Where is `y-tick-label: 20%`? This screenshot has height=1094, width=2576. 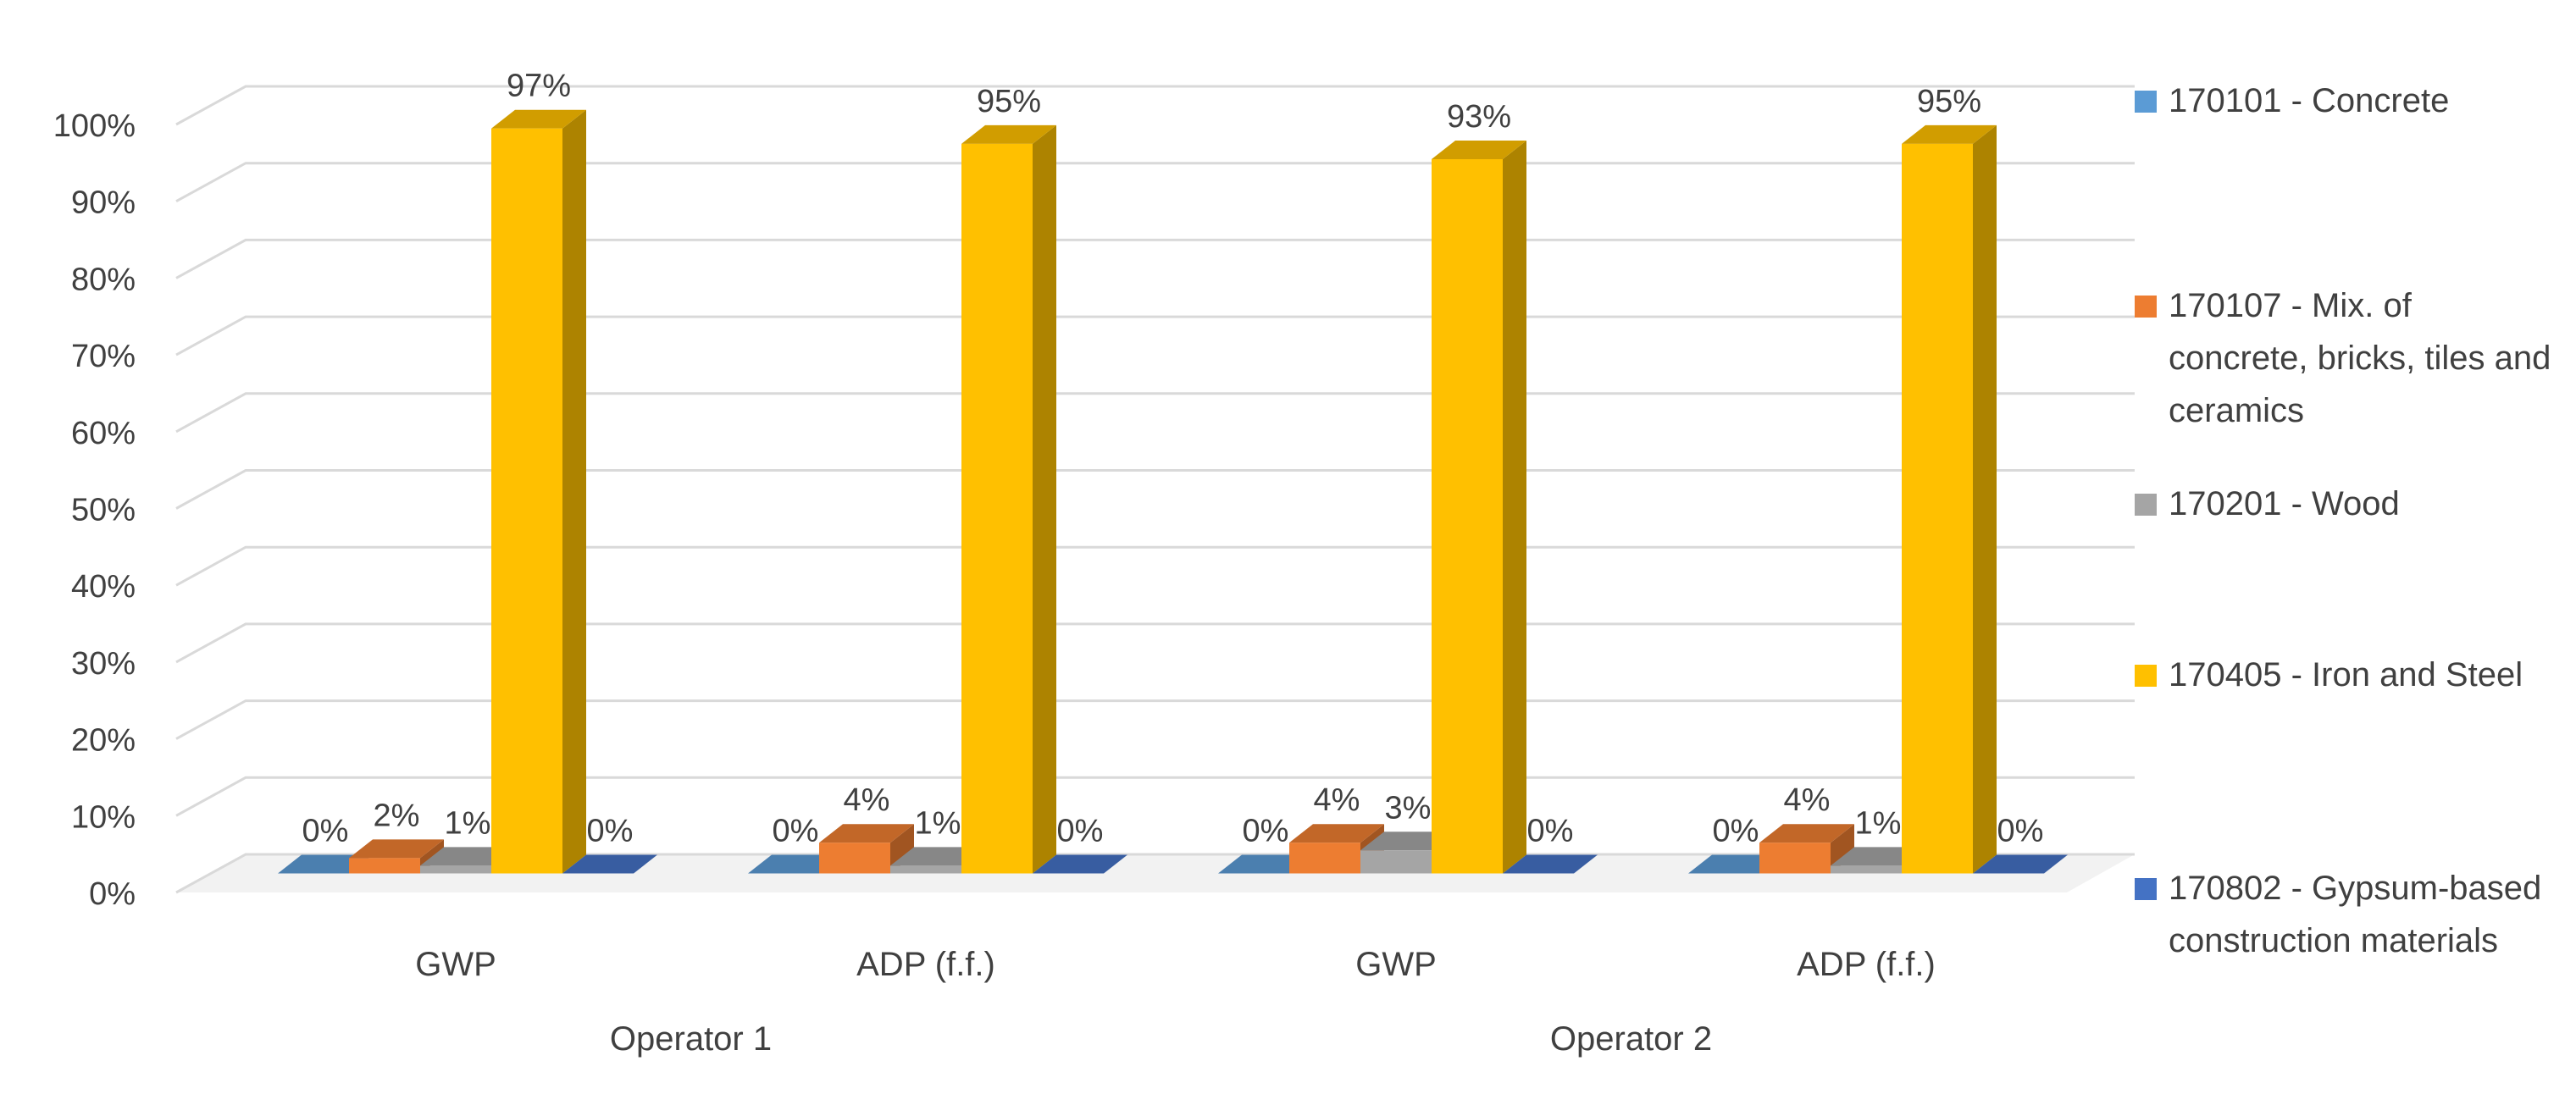 y-tick-label: 20% is located at coordinates (103, 741).